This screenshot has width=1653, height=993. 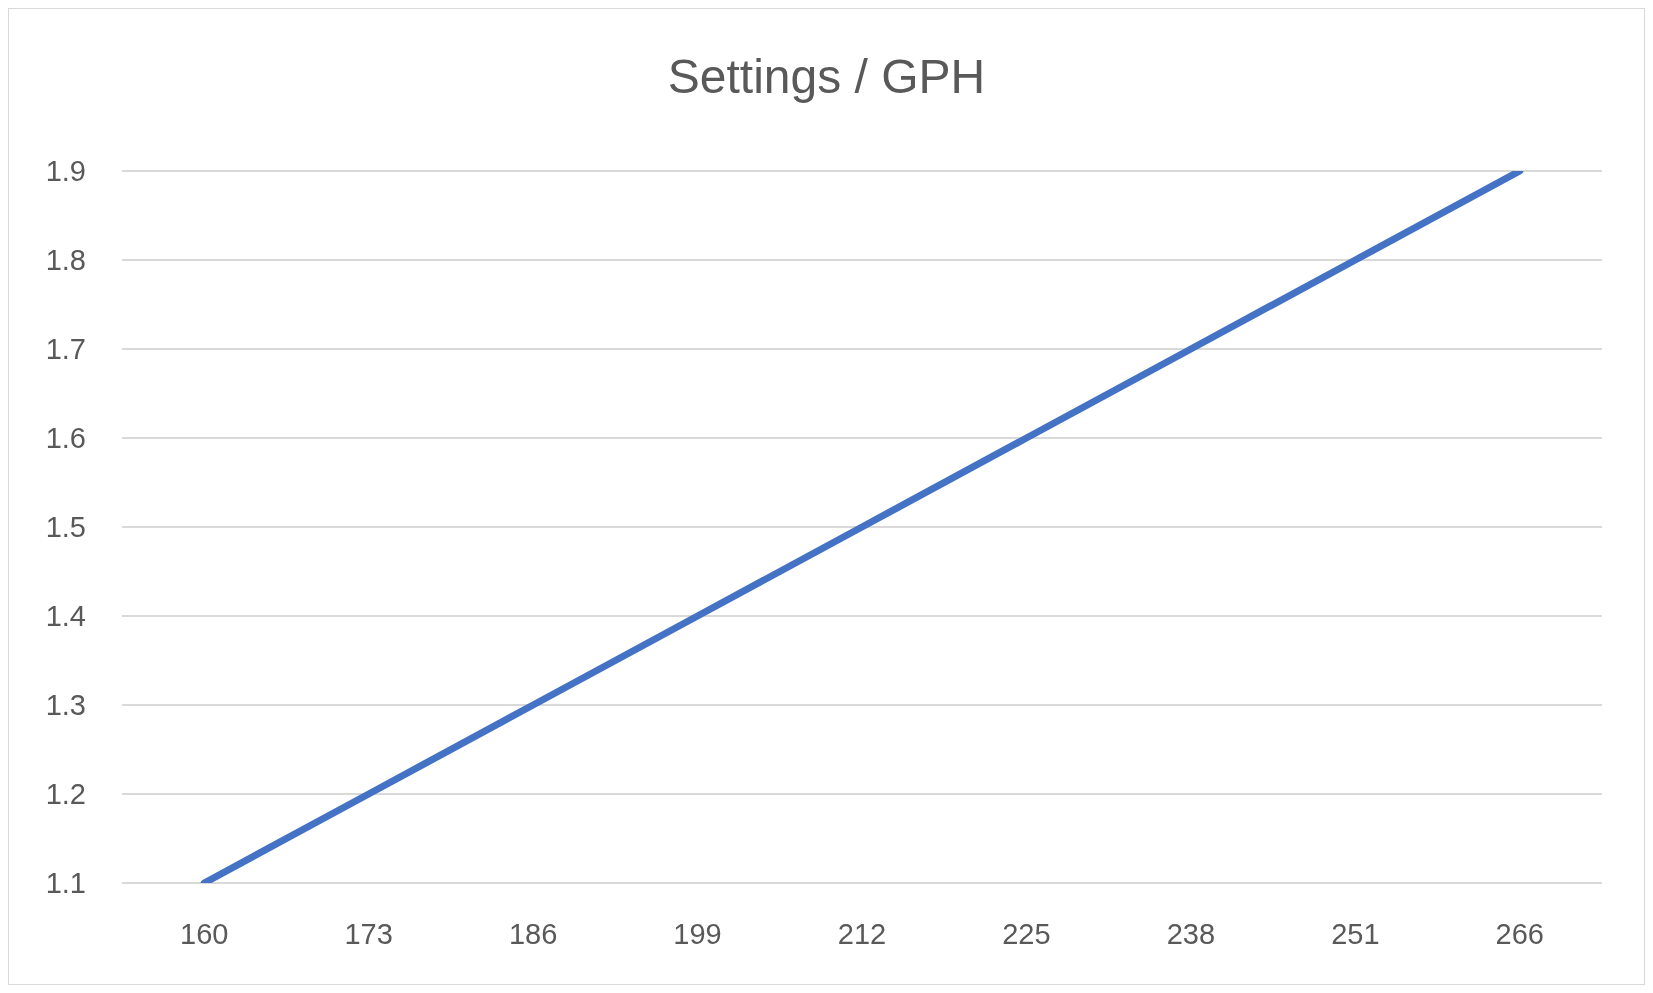 I want to click on x-tick-label: 225, so click(x=1026, y=933).